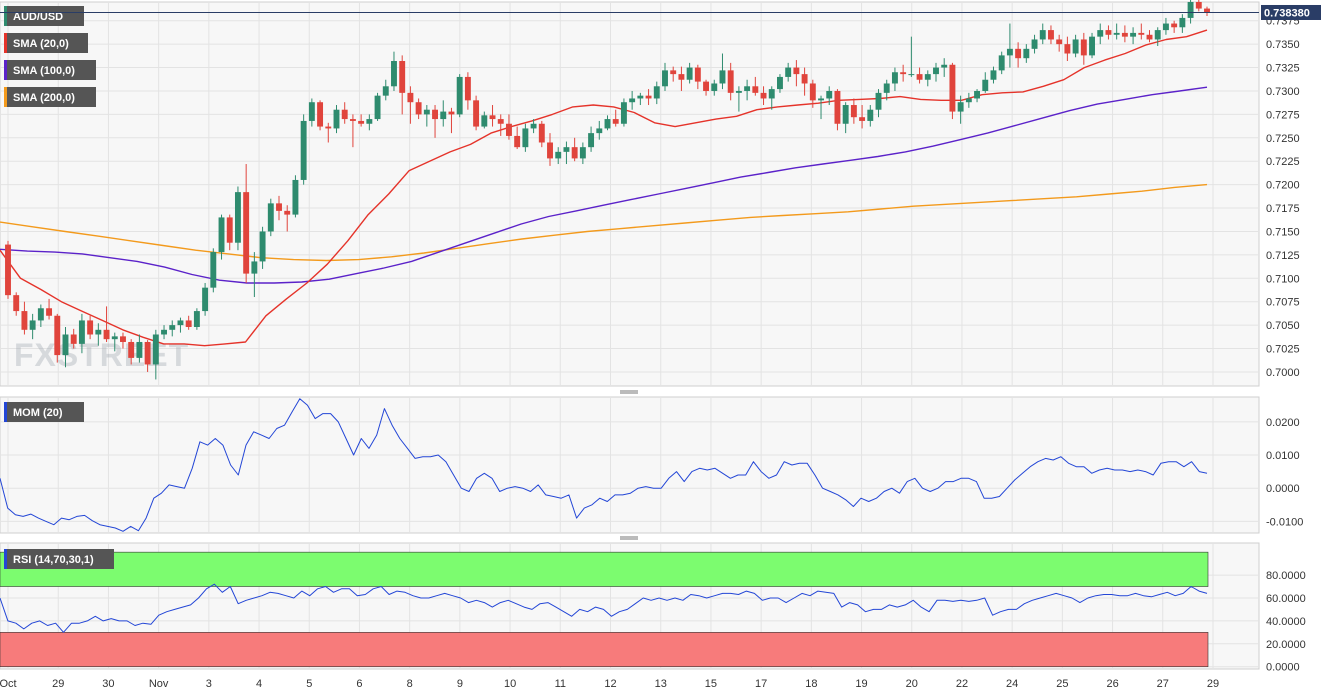 The width and height of the screenshot is (1329, 700). What do you see at coordinates (1284, 522) in the screenshot?
I see `y-tick-label: -0.0100` at bounding box center [1284, 522].